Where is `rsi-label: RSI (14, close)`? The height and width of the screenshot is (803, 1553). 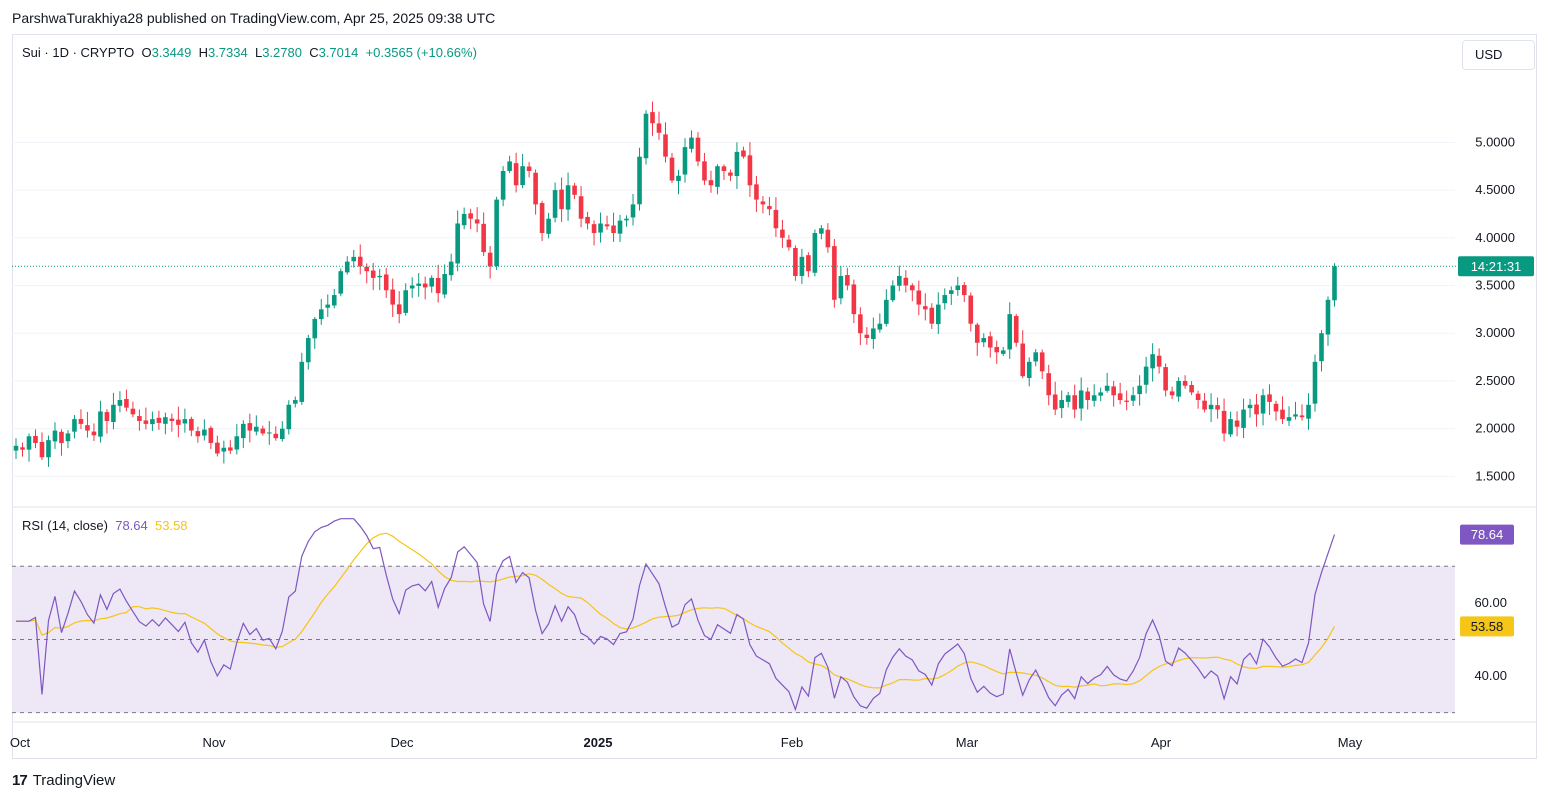 rsi-label: RSI (14, close) is located at coordinates (65, 525).